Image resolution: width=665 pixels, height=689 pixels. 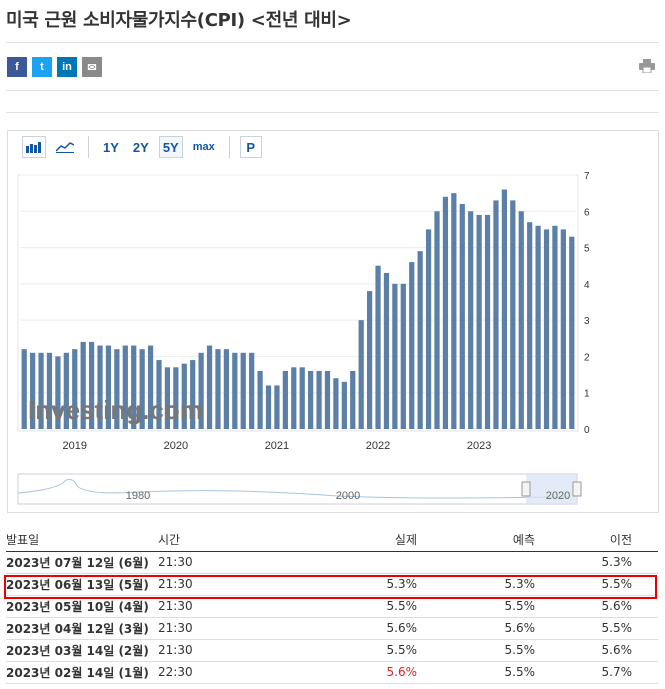 I want to click on row-actual, so click(x=380, y=562).